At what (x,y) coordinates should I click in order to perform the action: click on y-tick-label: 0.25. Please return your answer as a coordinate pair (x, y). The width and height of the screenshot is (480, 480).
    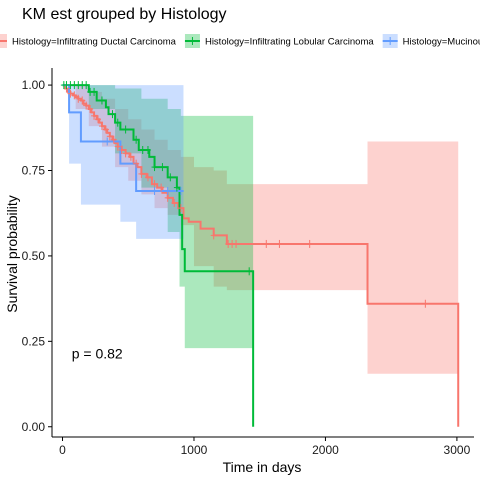
    Looking at the image, I should click on (34, 341).